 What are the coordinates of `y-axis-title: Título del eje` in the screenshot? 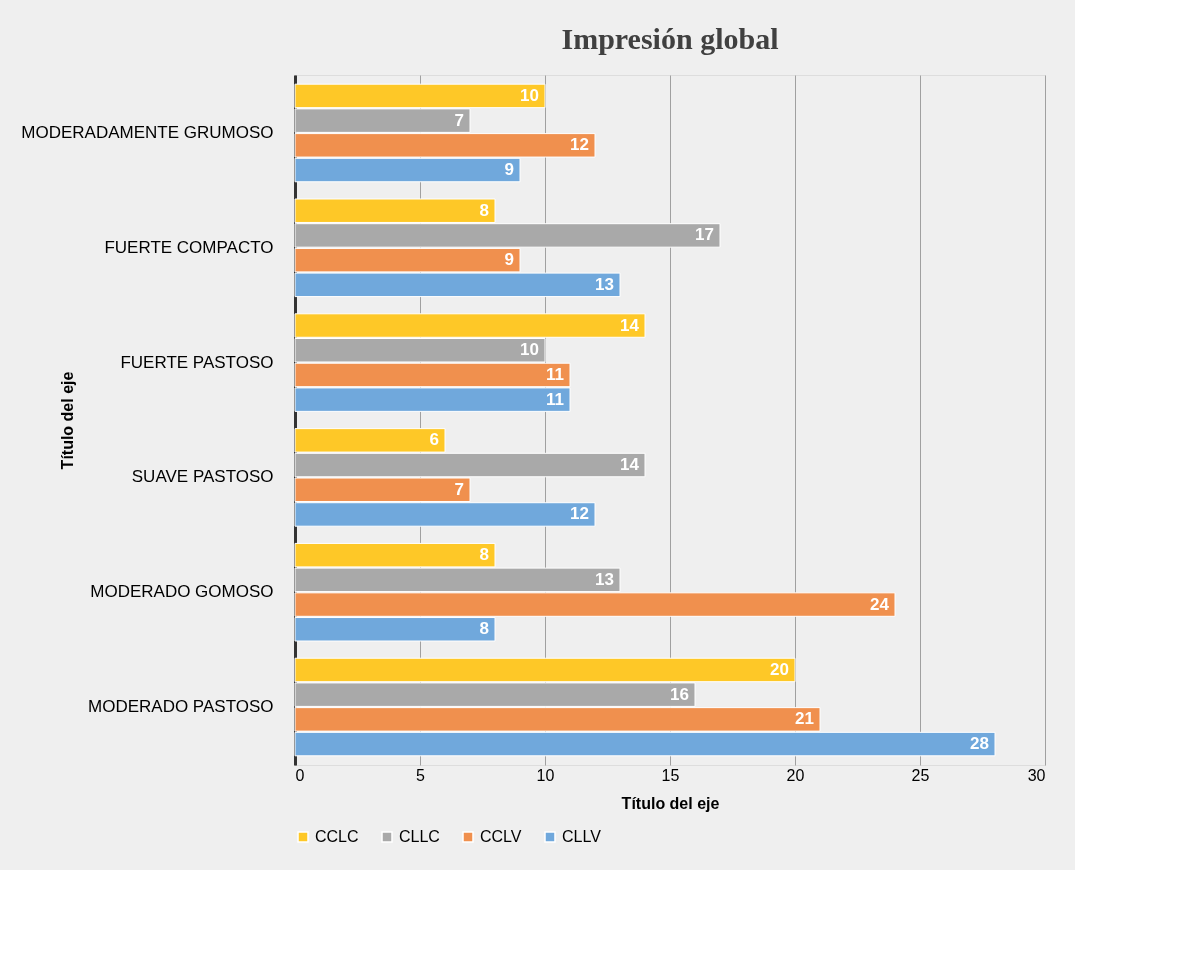 It's located at (67, 420).